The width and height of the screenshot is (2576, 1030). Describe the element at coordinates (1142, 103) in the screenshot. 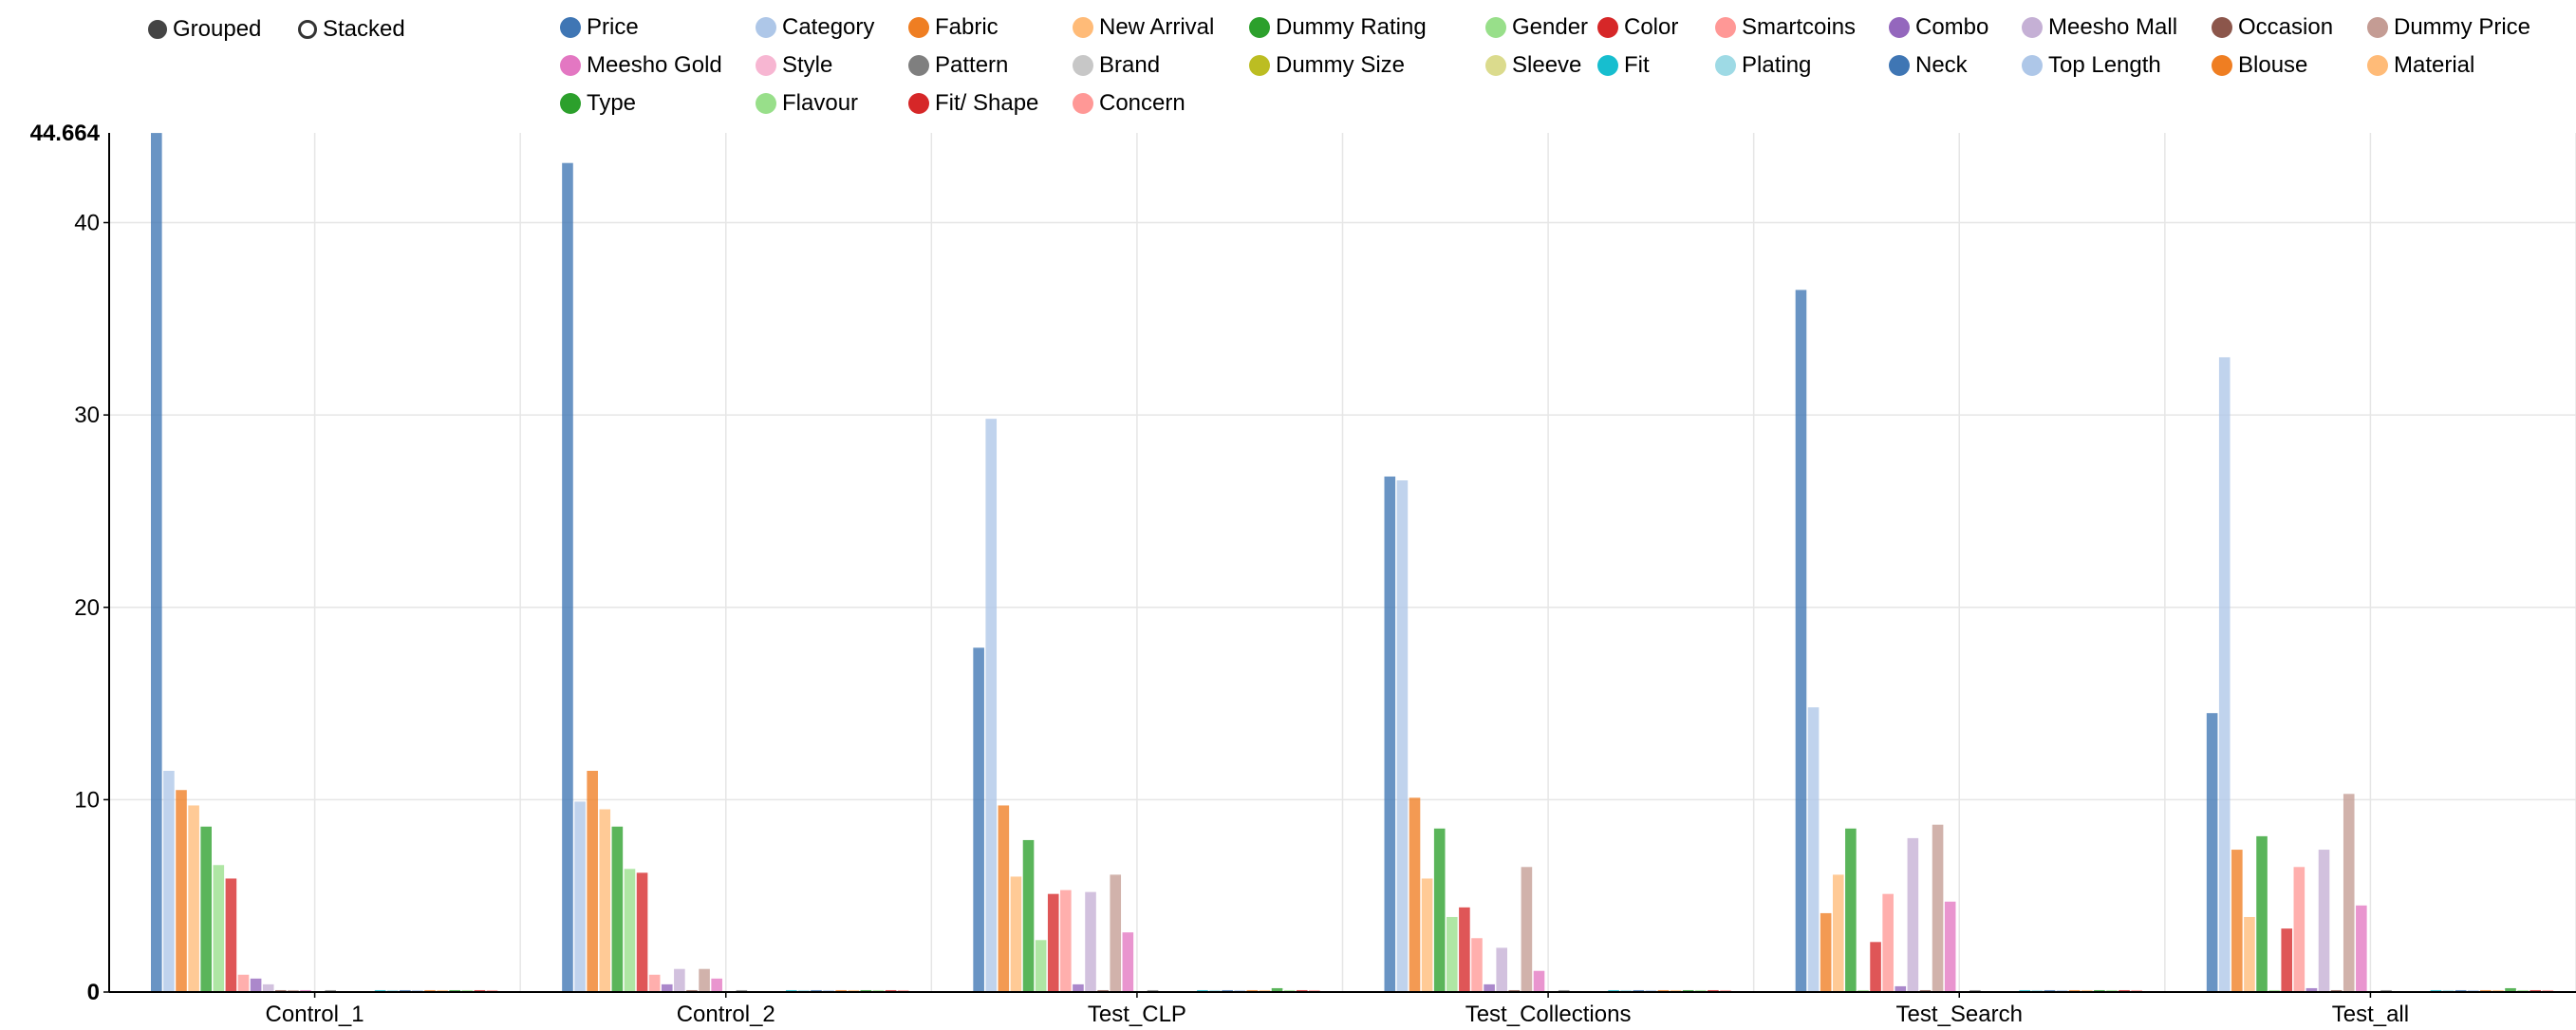

I see `legend-label: Concern` at that location.